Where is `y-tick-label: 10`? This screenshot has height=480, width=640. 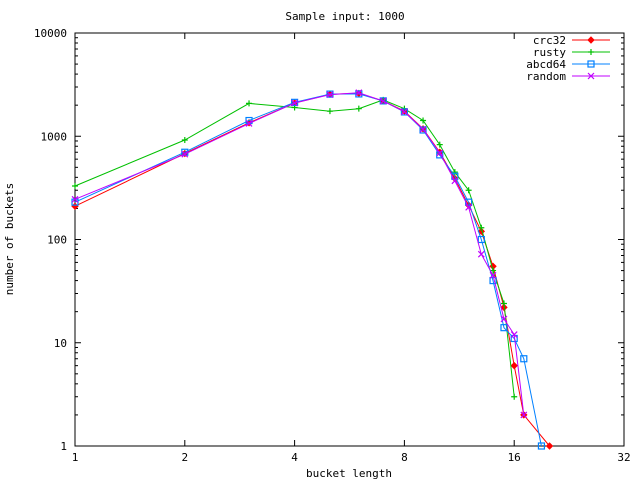
y-tick-label: 10 is located at coordinates (60, 343).